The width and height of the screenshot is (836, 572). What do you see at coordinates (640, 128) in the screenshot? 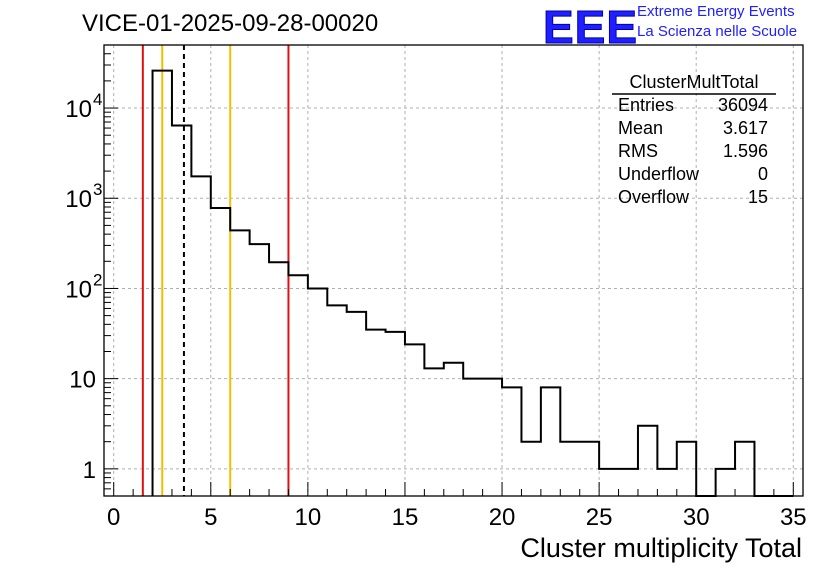
I see `stats-label: Mean` at bounding box center [640, 128].